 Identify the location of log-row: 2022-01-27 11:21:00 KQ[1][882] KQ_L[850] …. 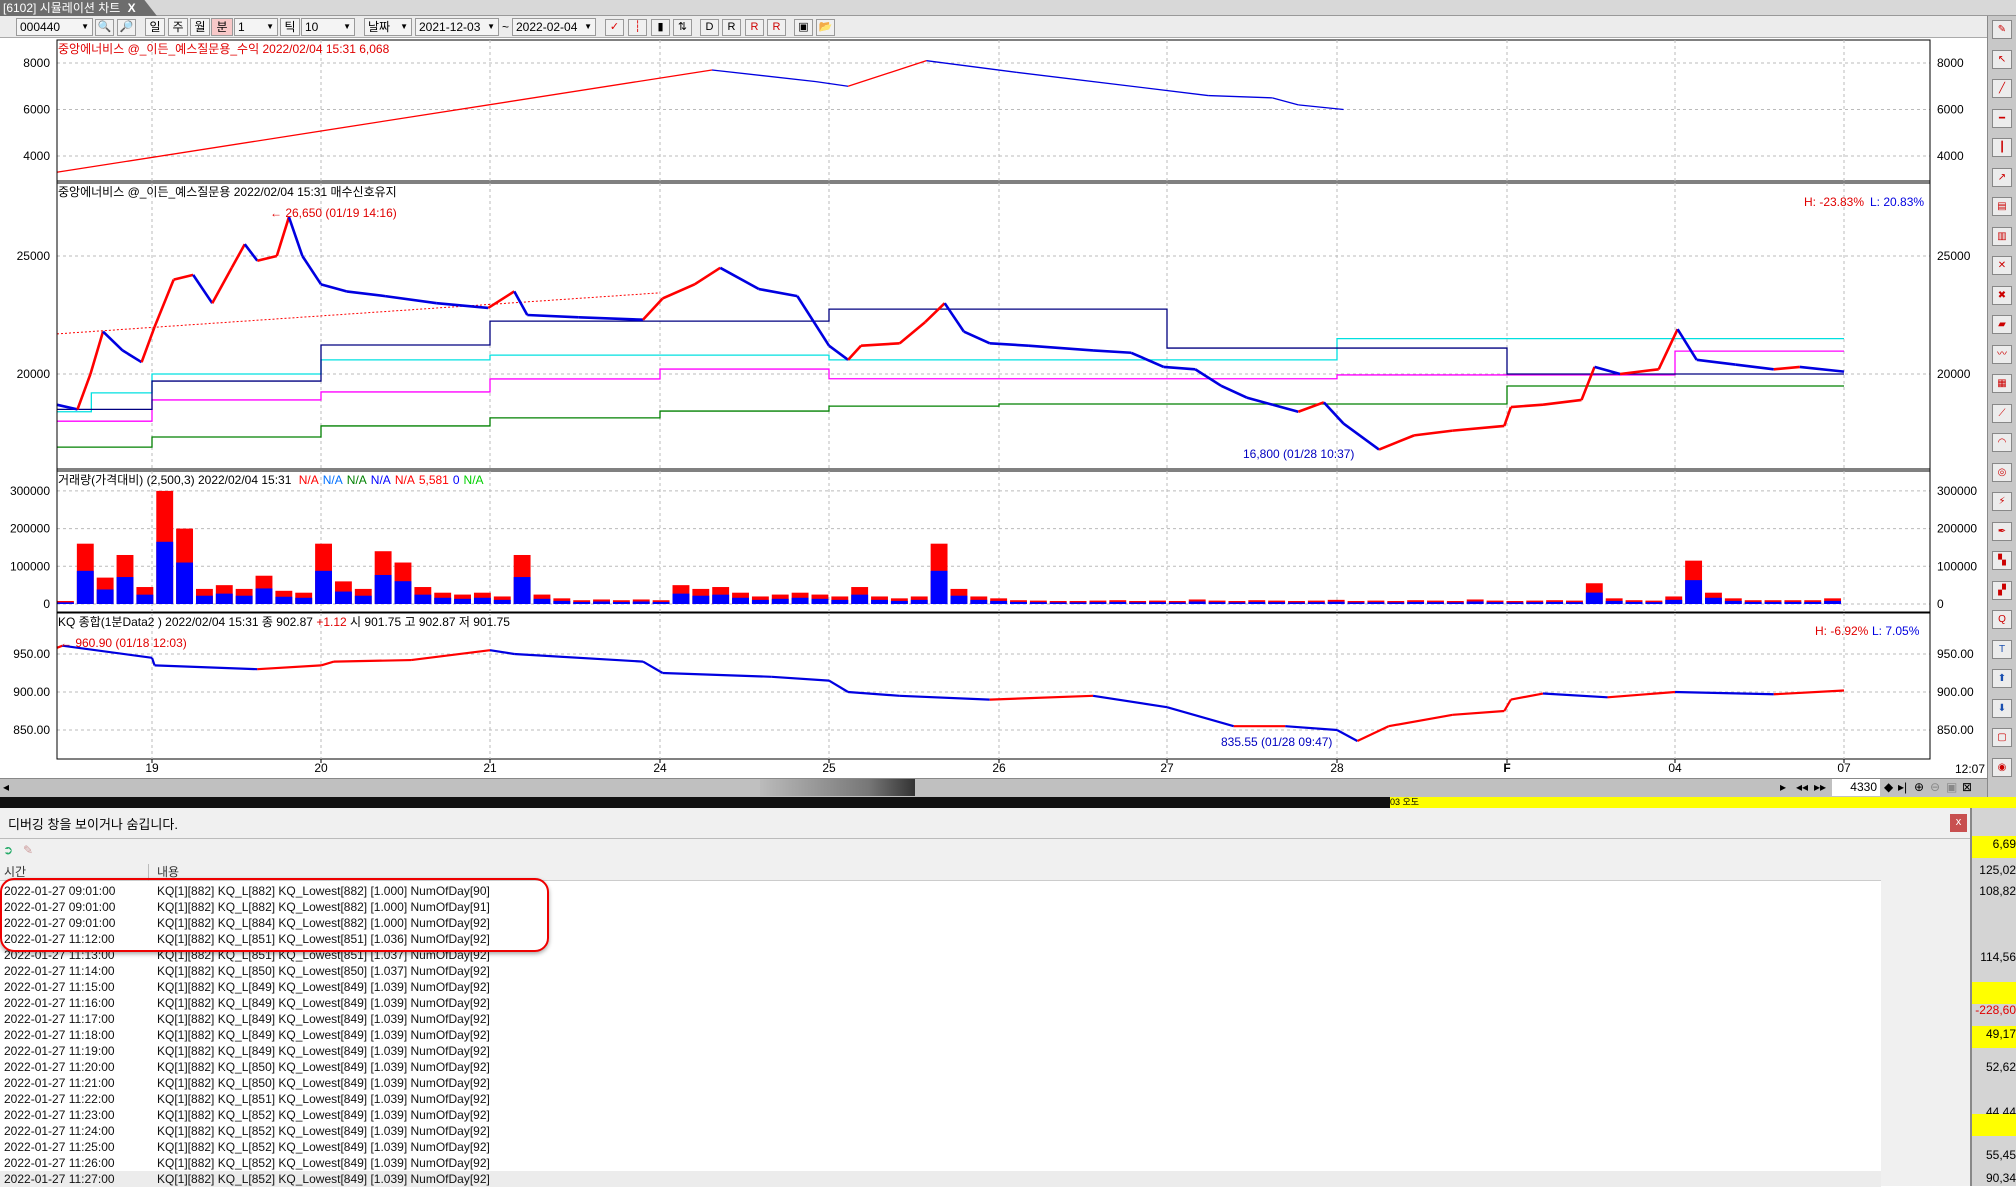
(940, 1083).